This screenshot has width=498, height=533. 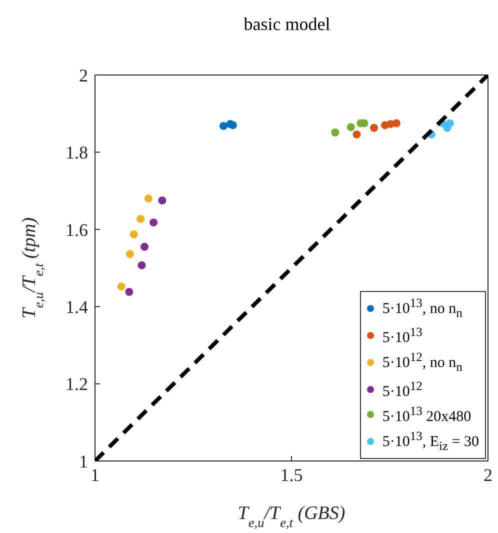 I want to click on legend-label: 5·10$^{13}$ 20x480, so click(x=427, y=415).